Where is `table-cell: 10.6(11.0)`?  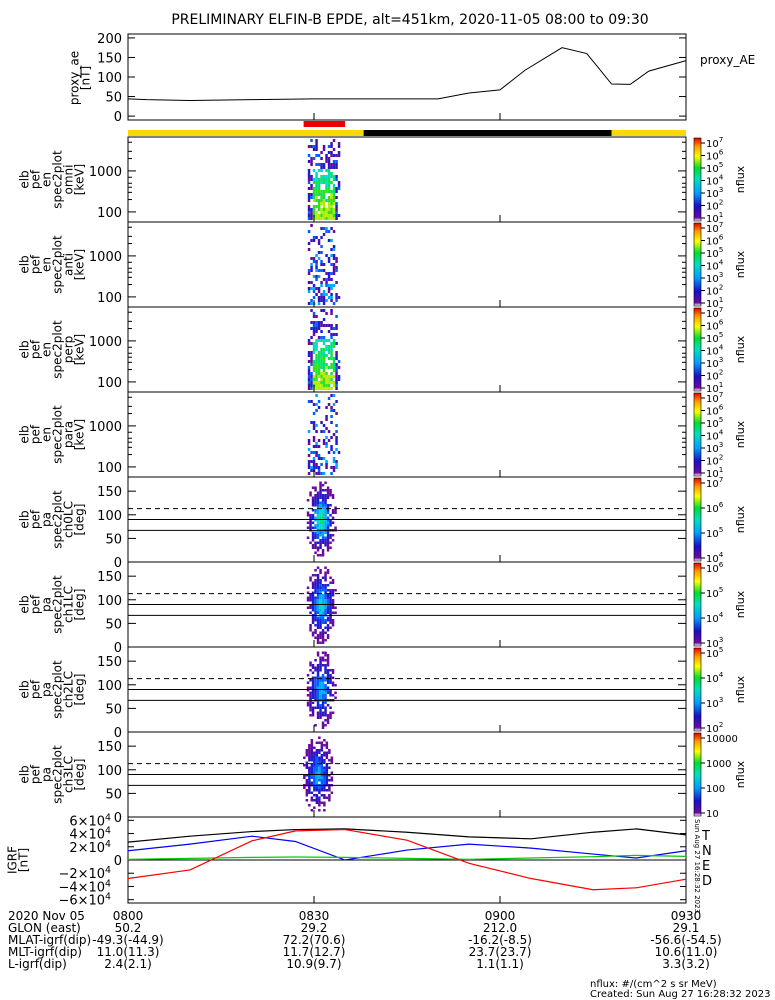 table-cell: 10.6(11.0) is located at coordinates (686, 952).